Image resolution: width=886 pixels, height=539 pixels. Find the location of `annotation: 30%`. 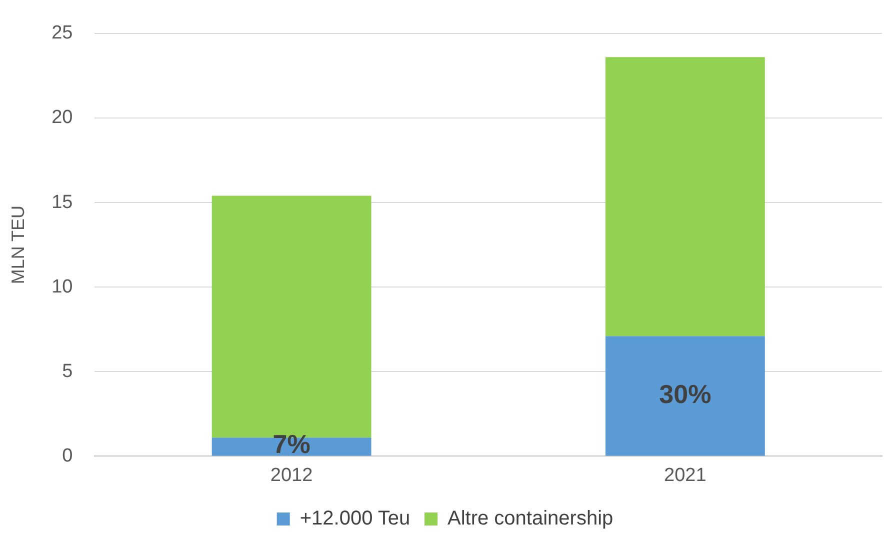

annotation: 30% is located at coordinates (685, 394).